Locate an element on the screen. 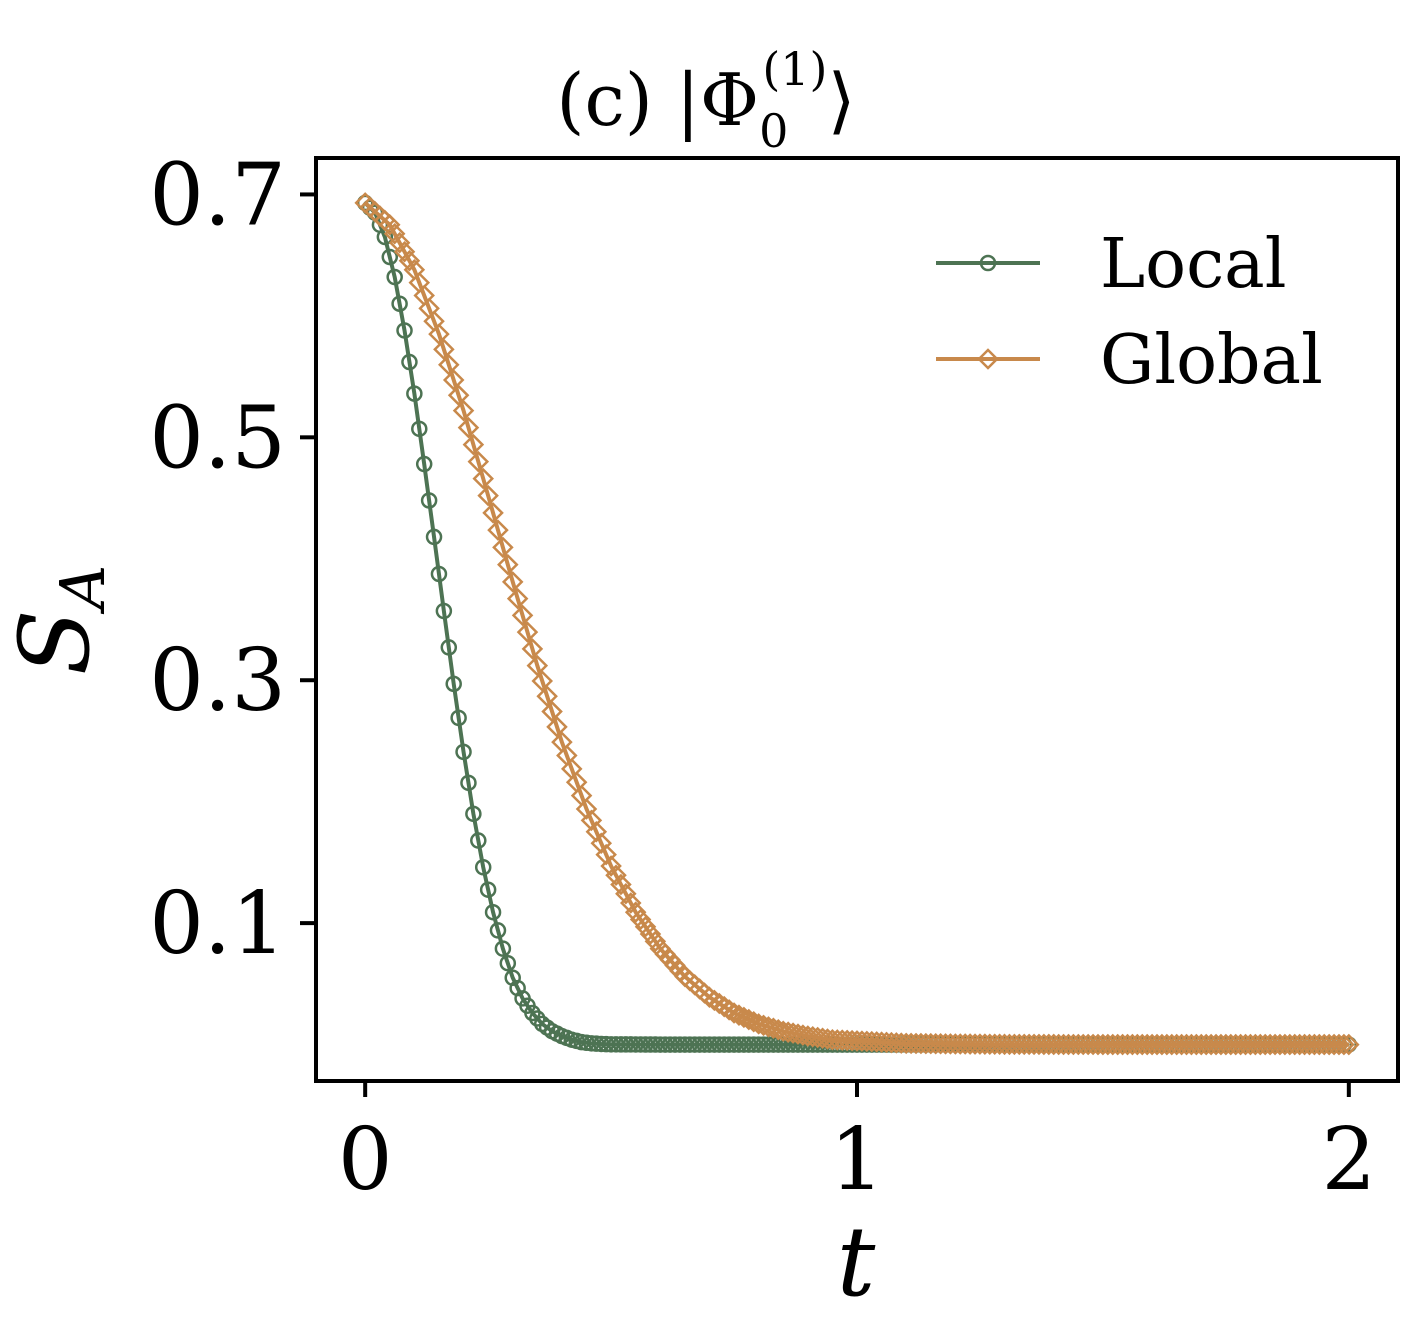 The height and width of the screenshot is (1342, 1419). x-tick-label: 2 is located at coordinates (1348, 1160).